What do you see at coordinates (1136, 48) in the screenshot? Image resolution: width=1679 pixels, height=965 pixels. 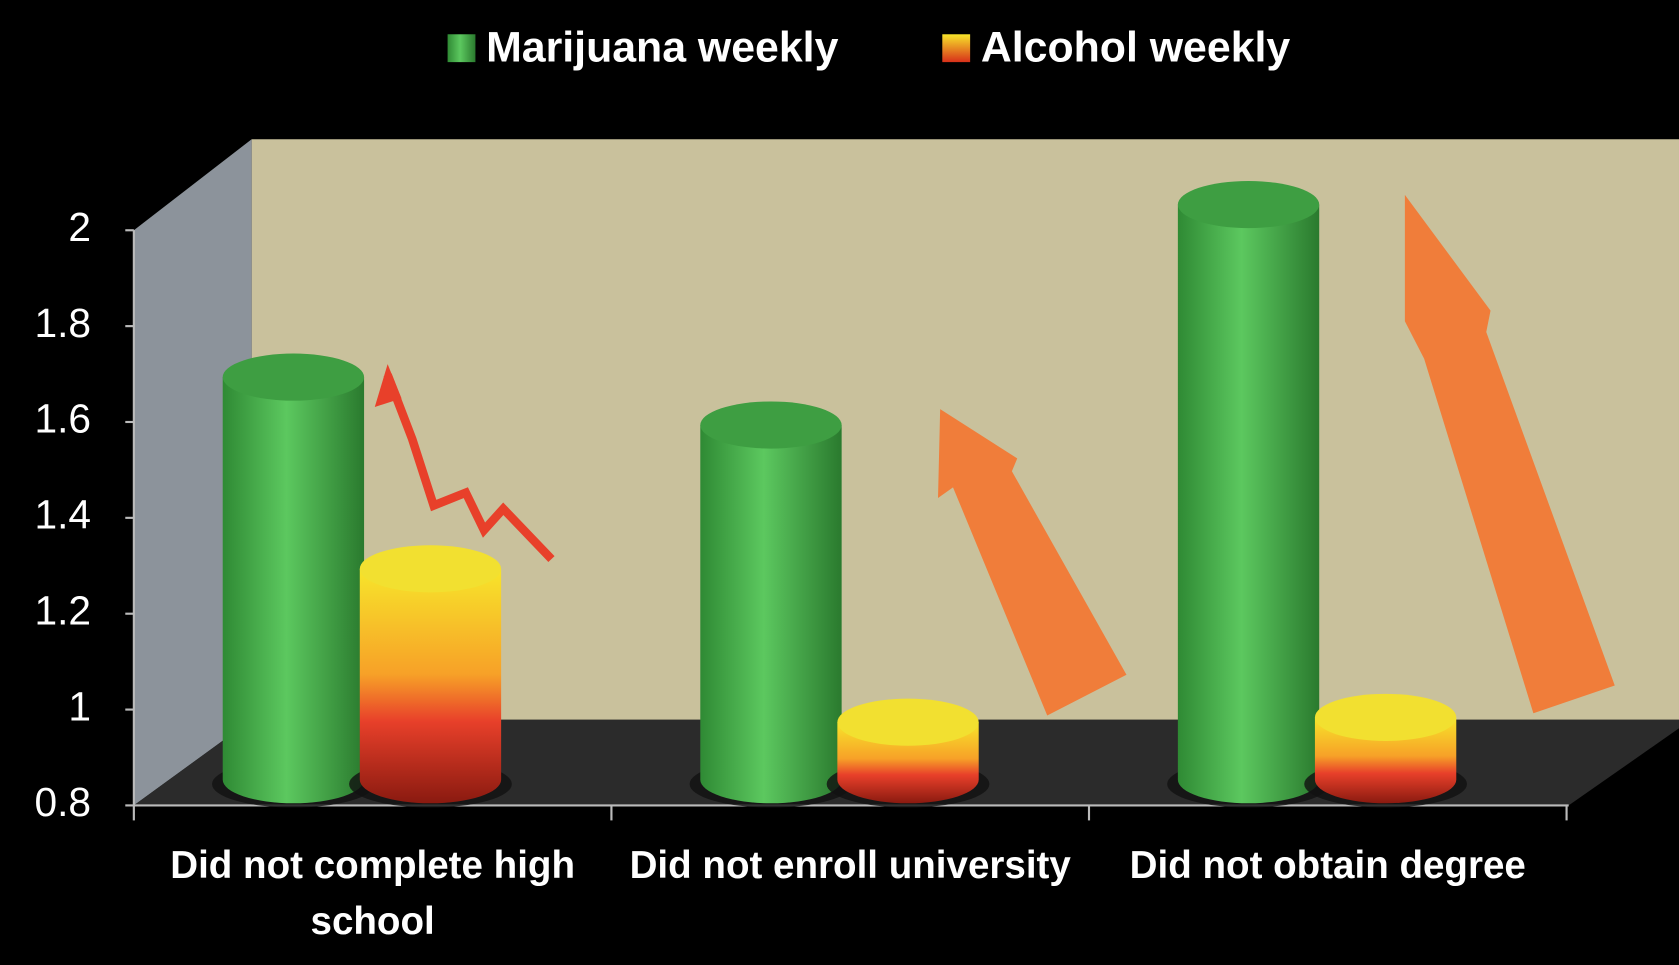 I see `legend-label: Alcohol weekly` at bounding box center [1136, 48].